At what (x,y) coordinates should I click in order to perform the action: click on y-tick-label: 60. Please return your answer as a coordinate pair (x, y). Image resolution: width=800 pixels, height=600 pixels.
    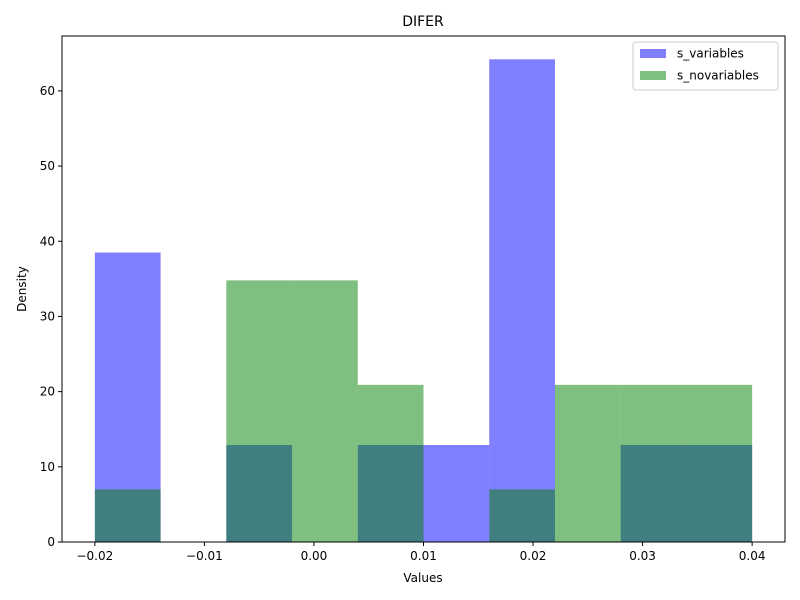
    Looking at the image, I should click on (47, 91).